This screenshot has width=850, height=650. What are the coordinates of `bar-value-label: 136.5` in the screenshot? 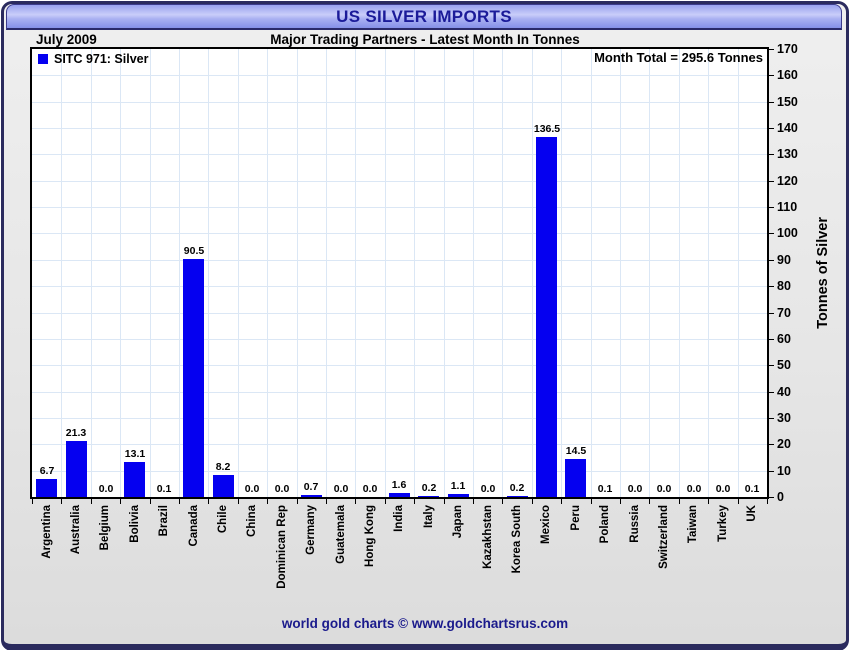 It's located at (547, 129).